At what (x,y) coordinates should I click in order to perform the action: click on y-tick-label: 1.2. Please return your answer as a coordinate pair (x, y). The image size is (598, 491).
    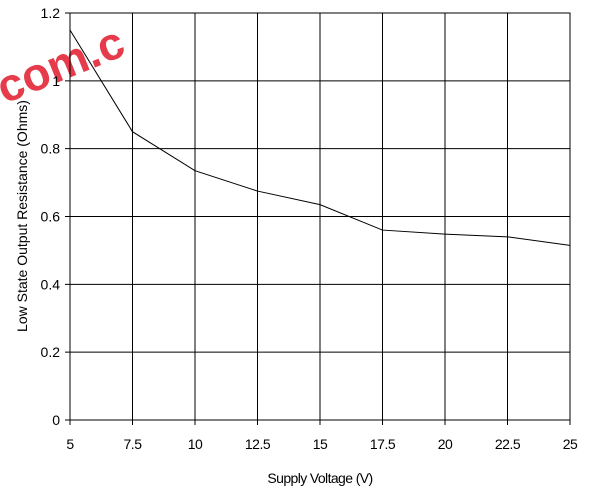
    Looking at the image, I should click on (51, 13).